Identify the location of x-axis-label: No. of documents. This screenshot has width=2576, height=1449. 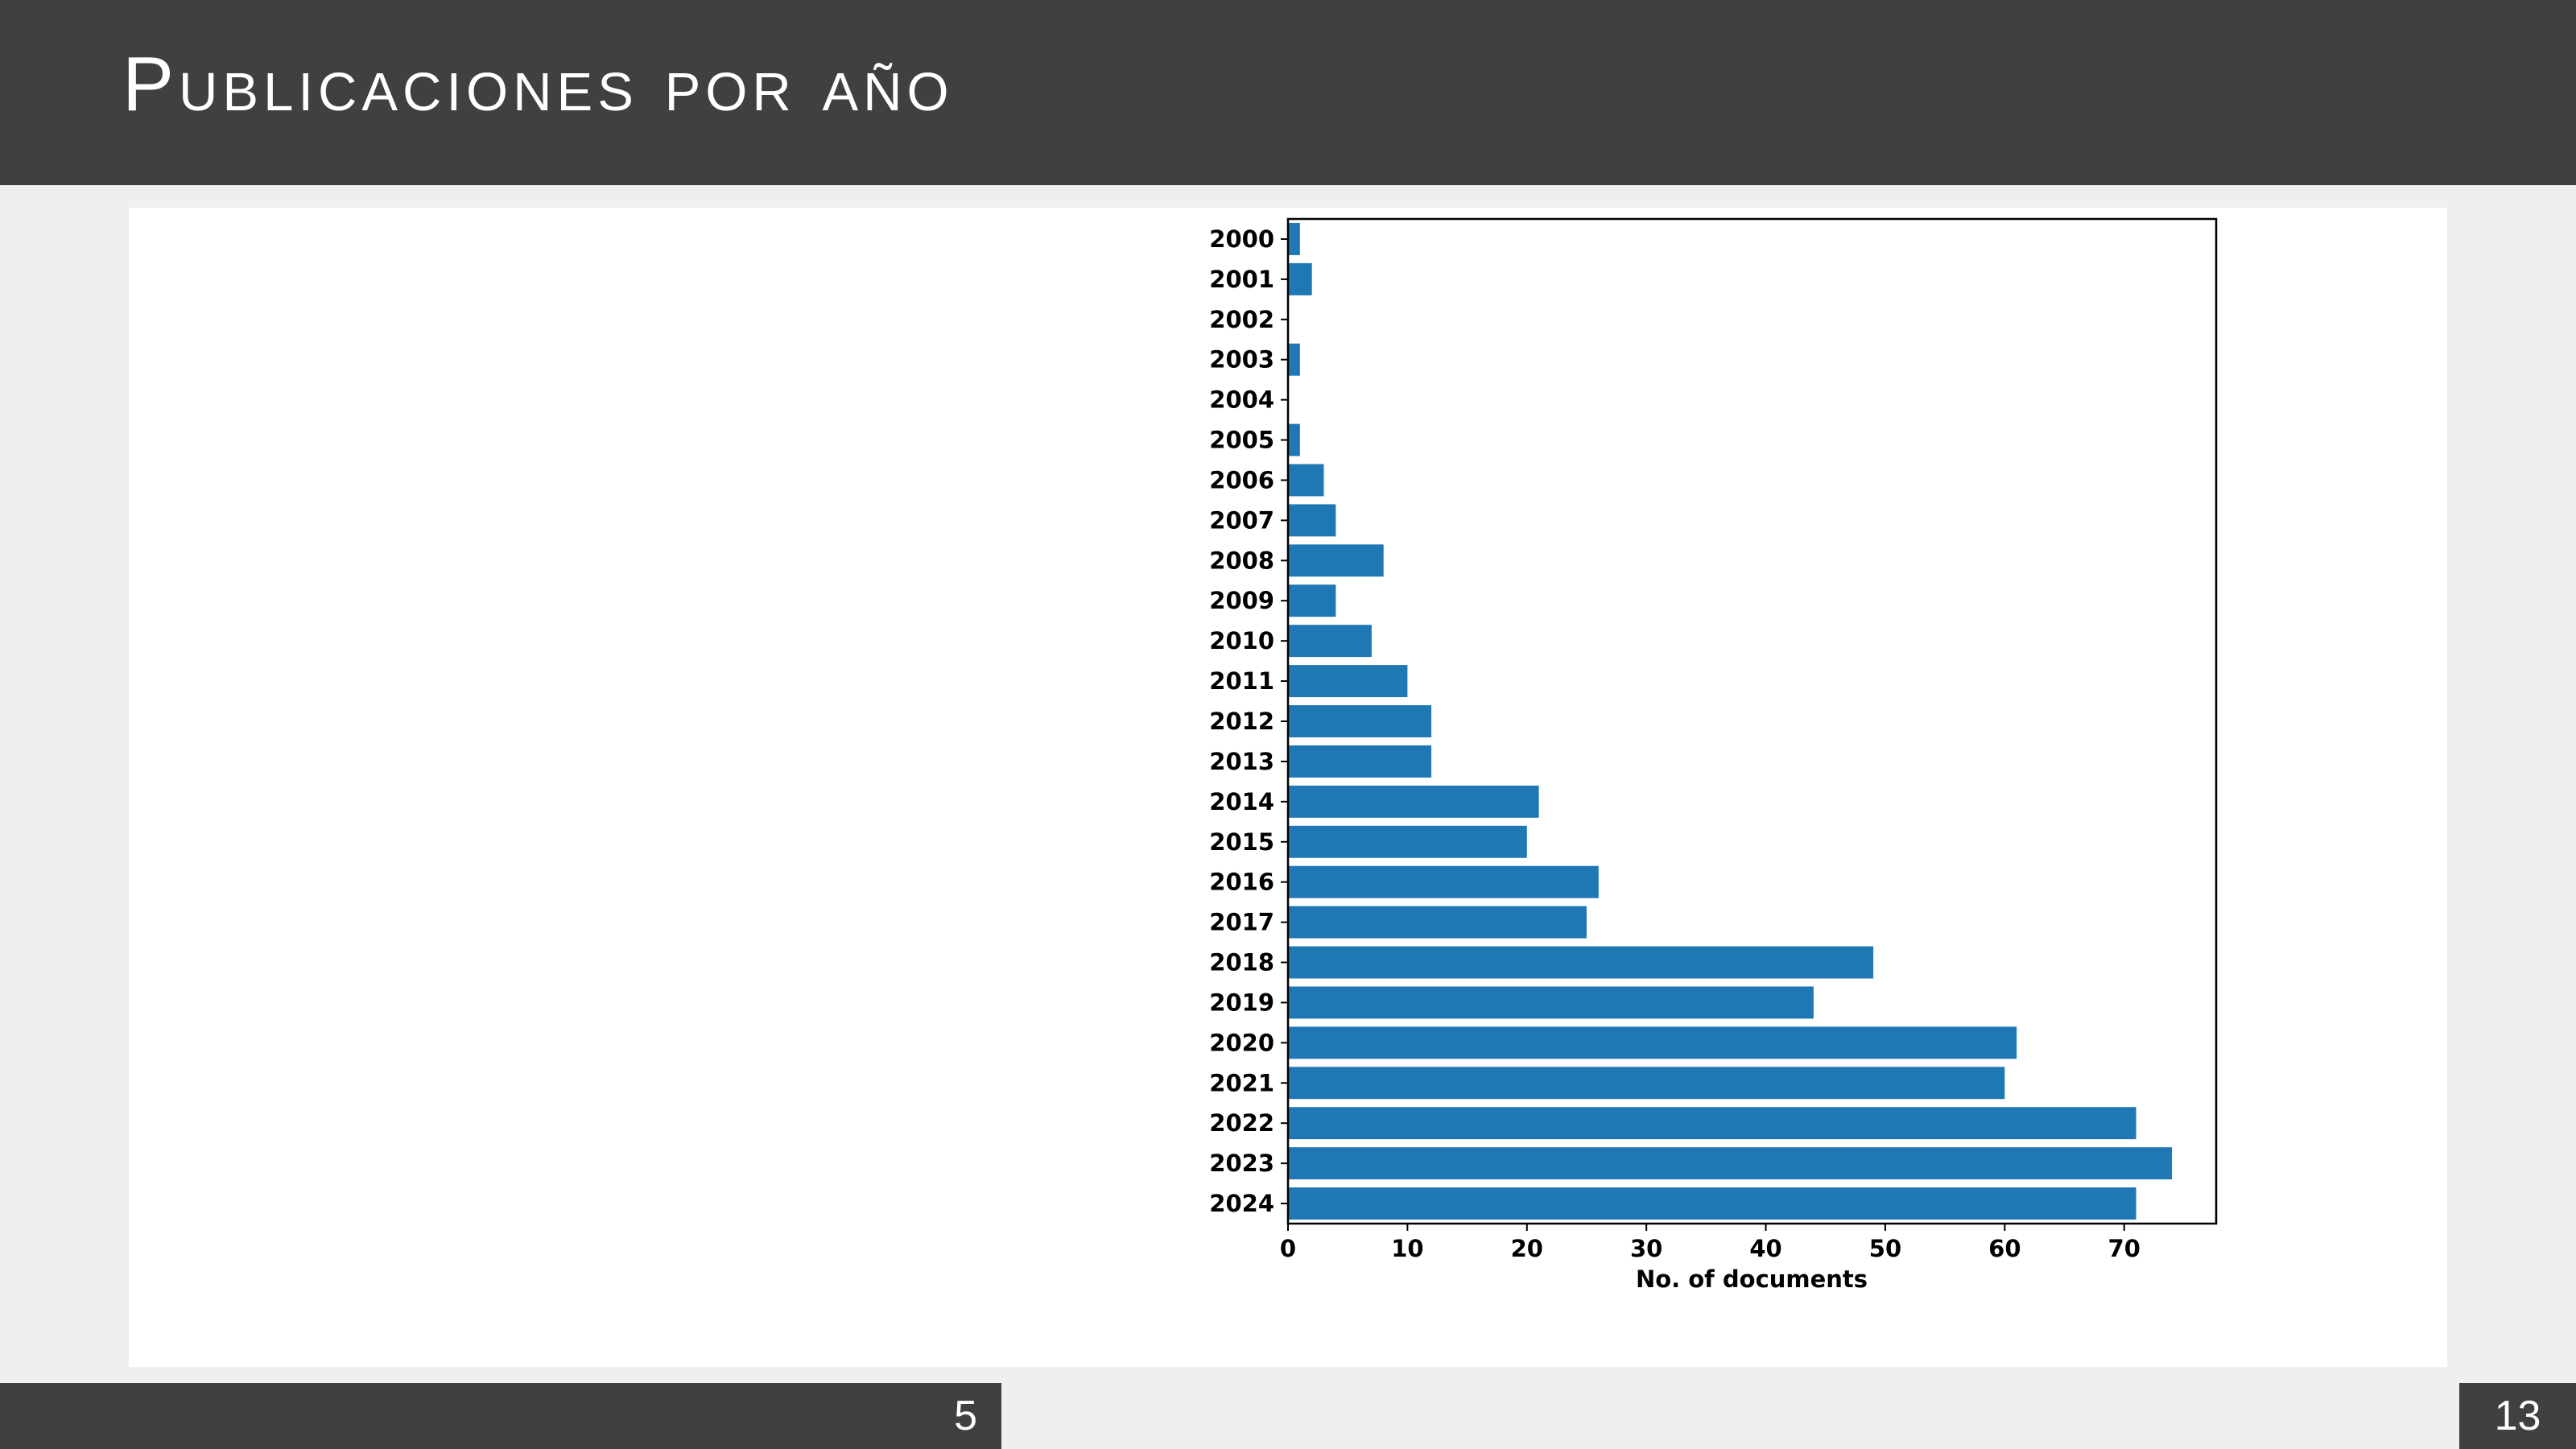
(1752, 1279).